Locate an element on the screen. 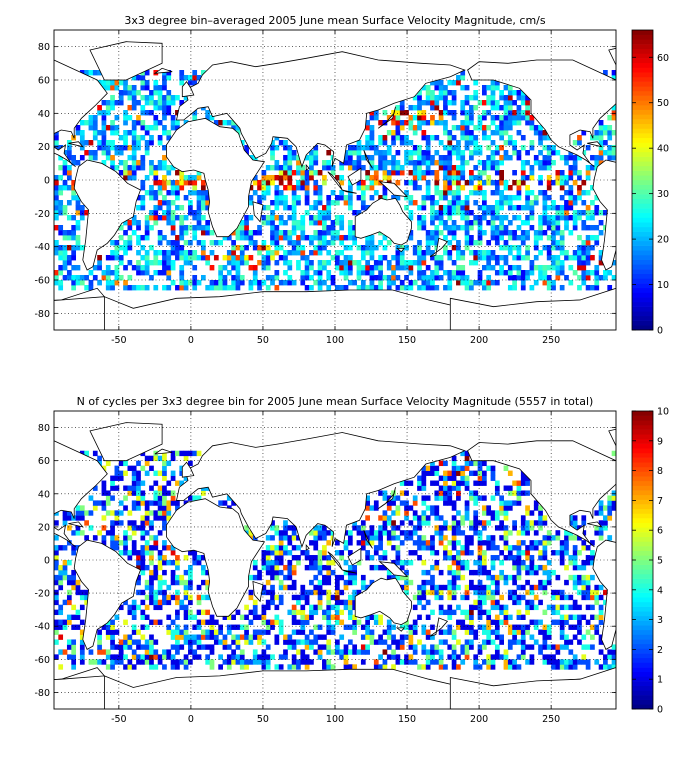  colorbar-tick-label: 8 is located at coordinates (660, 471).